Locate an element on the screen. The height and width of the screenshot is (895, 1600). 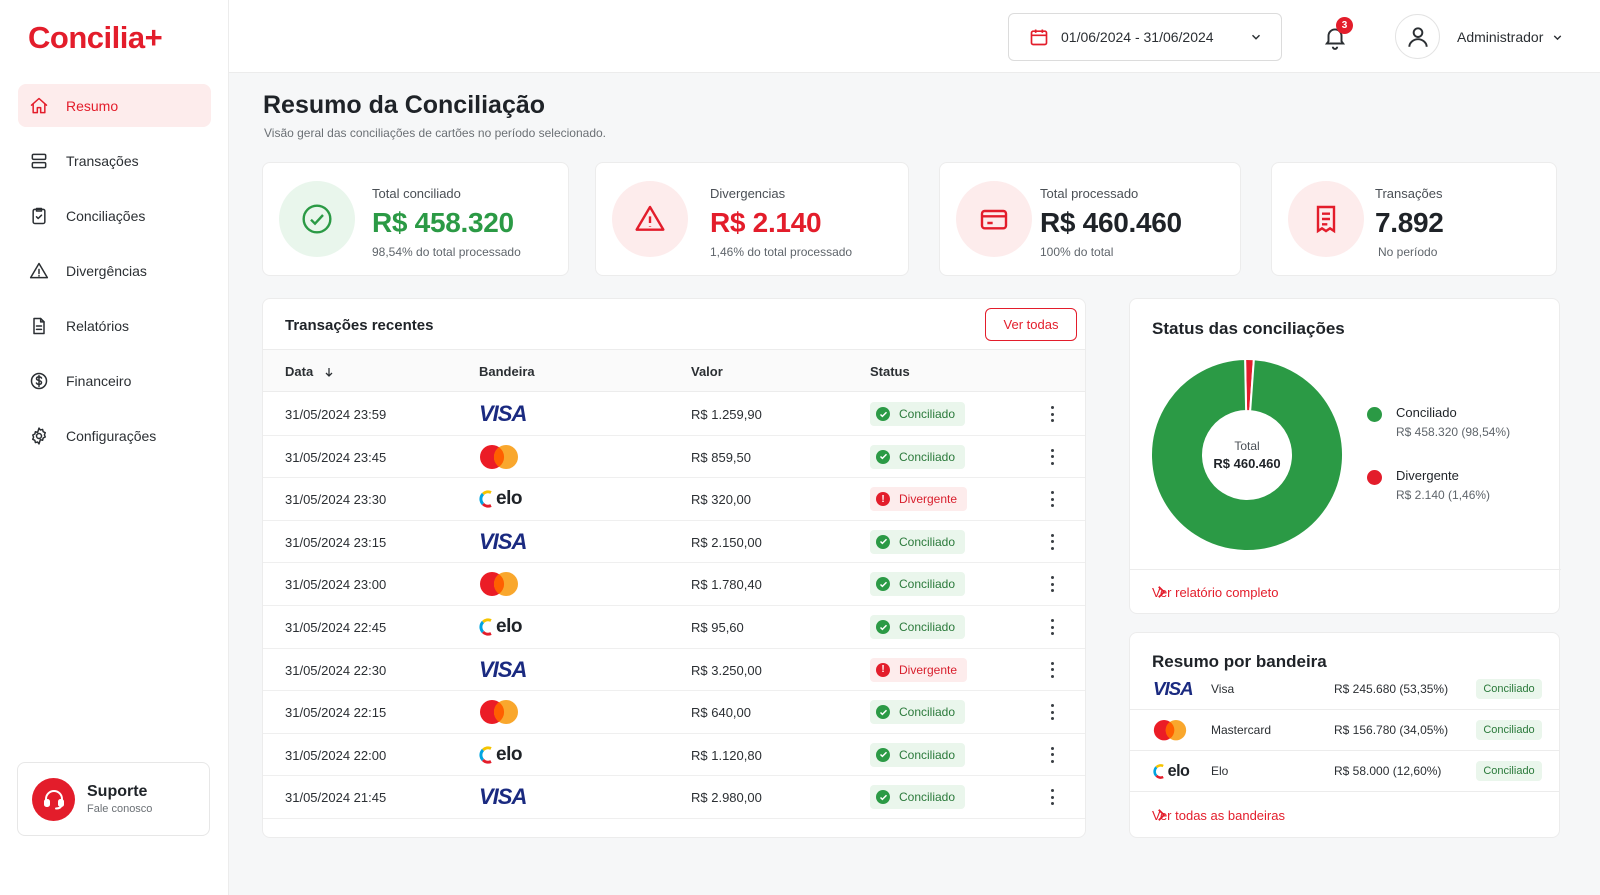
support-card: Suporte Fale conosco is located at coordinates (113, 799).